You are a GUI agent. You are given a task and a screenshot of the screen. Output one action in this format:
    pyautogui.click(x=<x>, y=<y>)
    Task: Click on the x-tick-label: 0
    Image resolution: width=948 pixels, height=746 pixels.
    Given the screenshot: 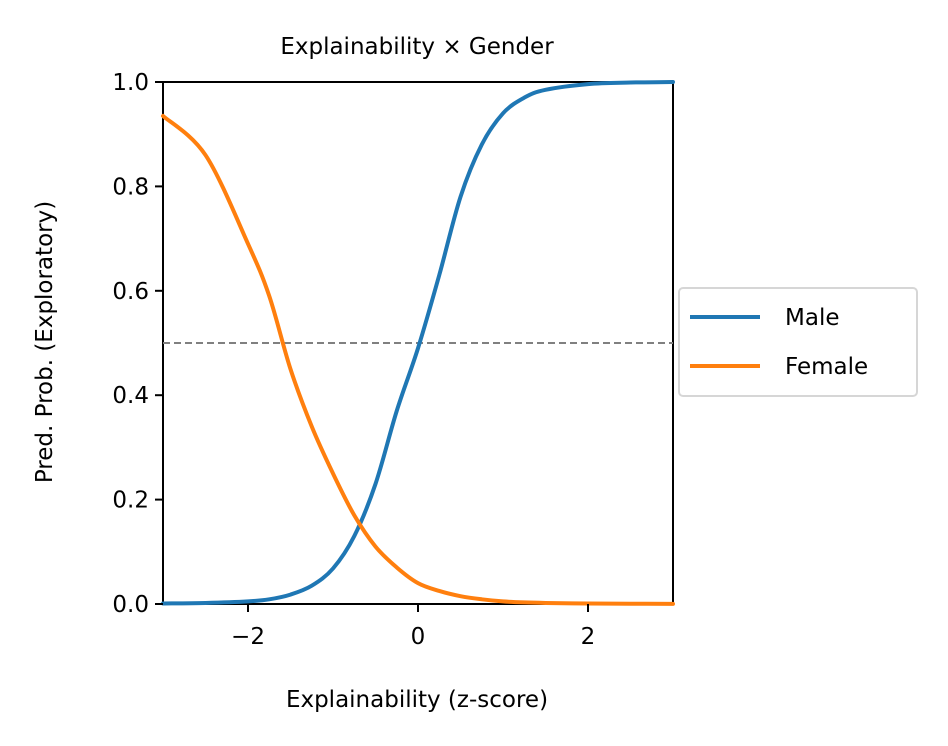 What is the action you would take?
    pyautogui.click(x=418, y=637)
    